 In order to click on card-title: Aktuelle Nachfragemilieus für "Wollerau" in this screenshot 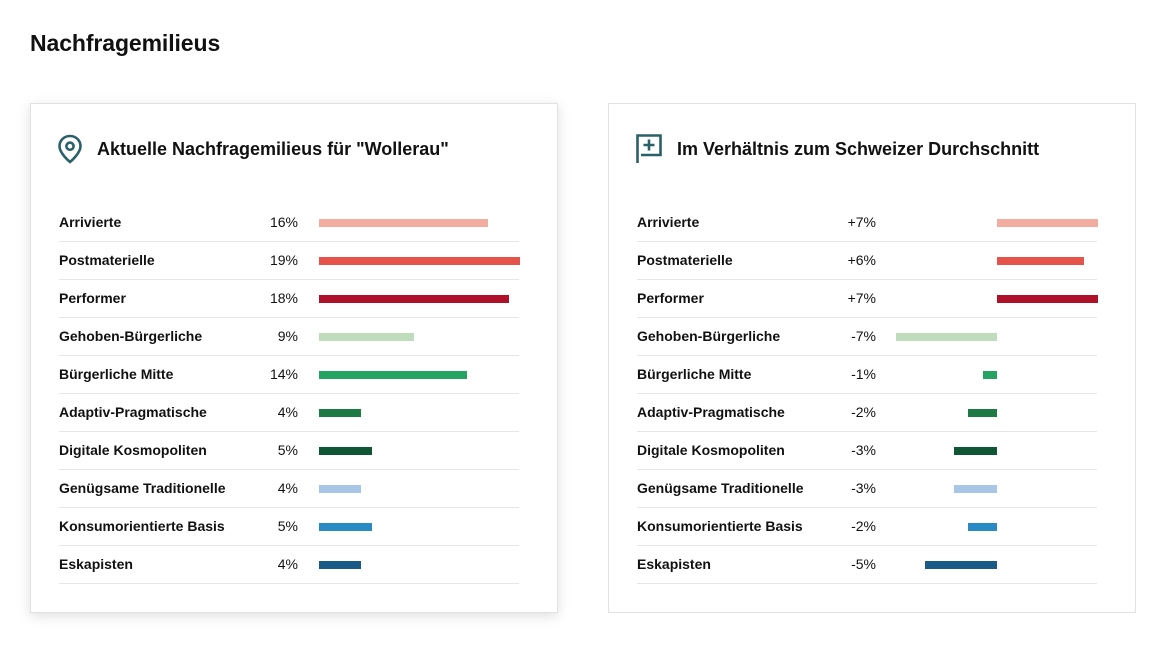, I will do `click(273, 148)`.